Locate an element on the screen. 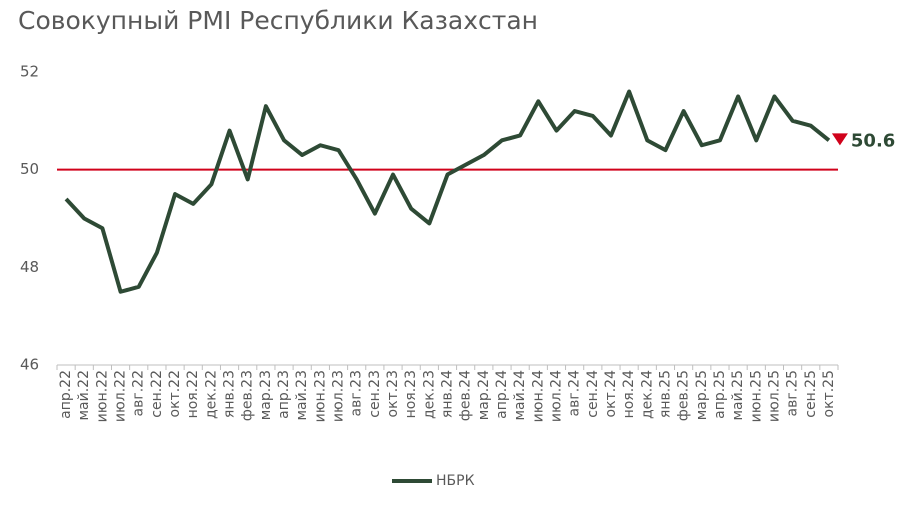  y-tick-label: 48 is located at coordinates (29, 267).